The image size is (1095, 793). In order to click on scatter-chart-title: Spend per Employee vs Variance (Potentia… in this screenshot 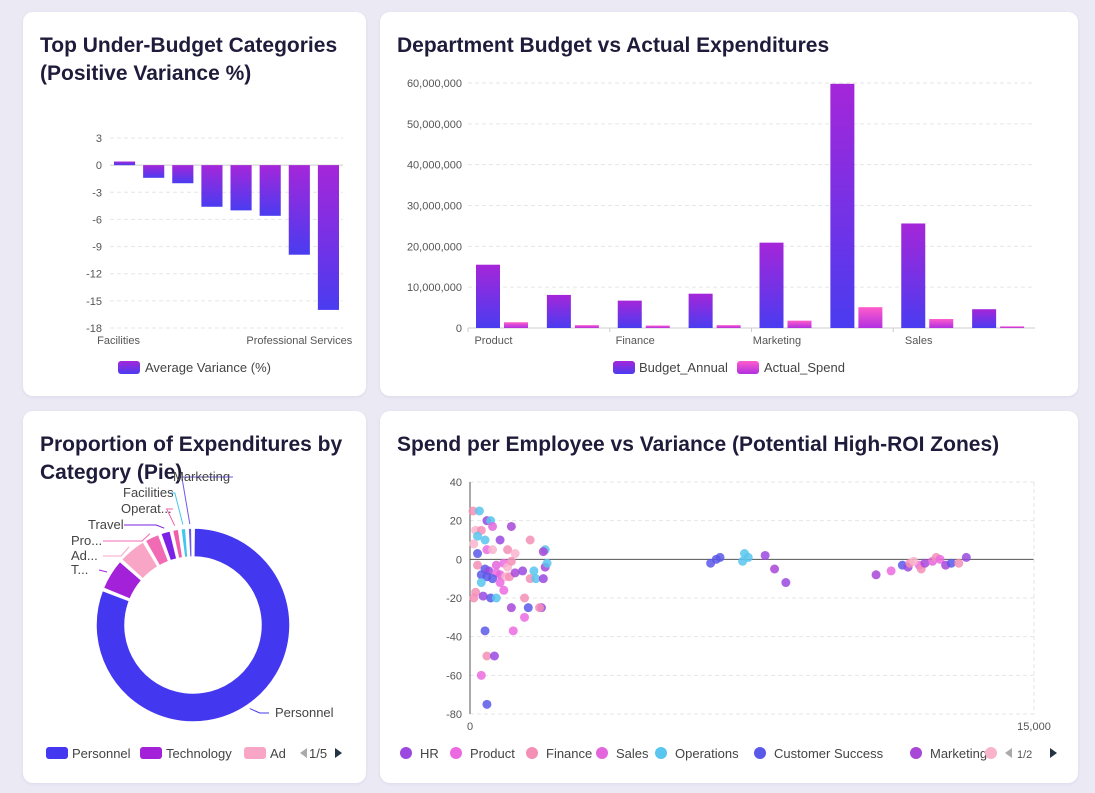, I will do `click(698, 444)`.